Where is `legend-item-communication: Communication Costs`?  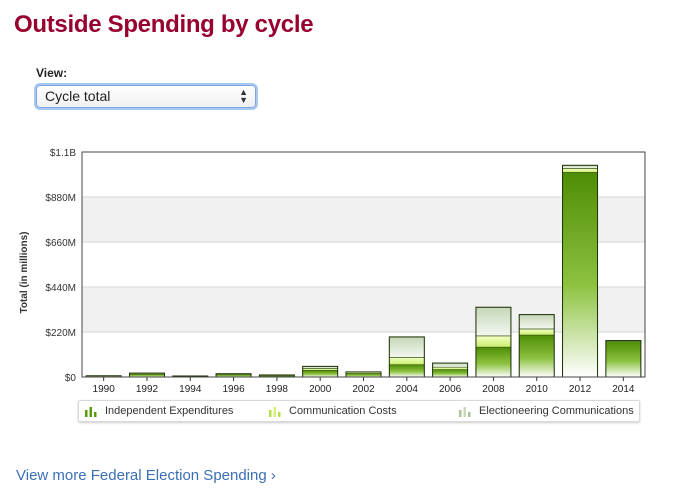
legend-item-communication: Communication Costs is located at coordinates (333, 411).